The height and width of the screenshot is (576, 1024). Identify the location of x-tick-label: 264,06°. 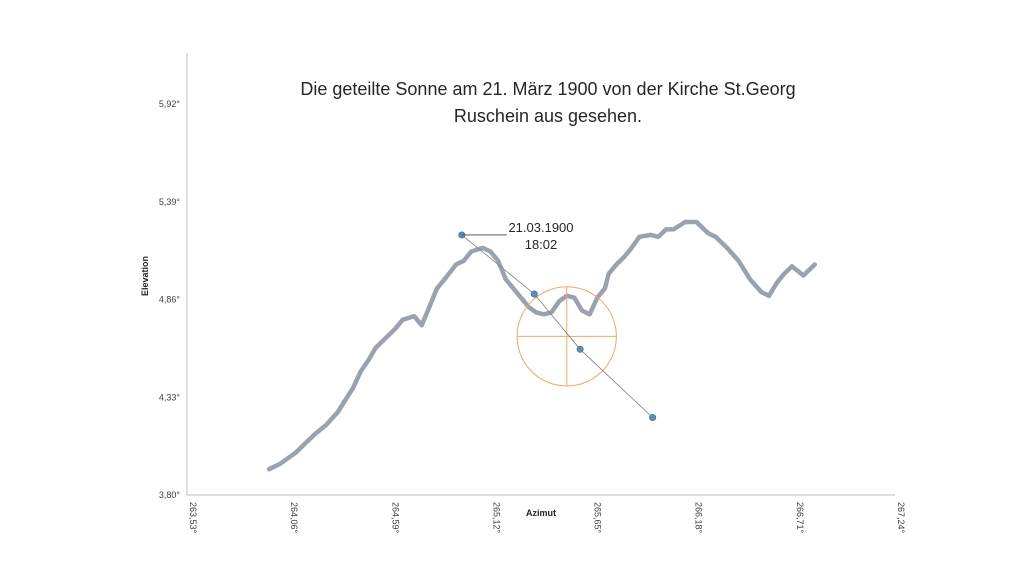
(294, 518).